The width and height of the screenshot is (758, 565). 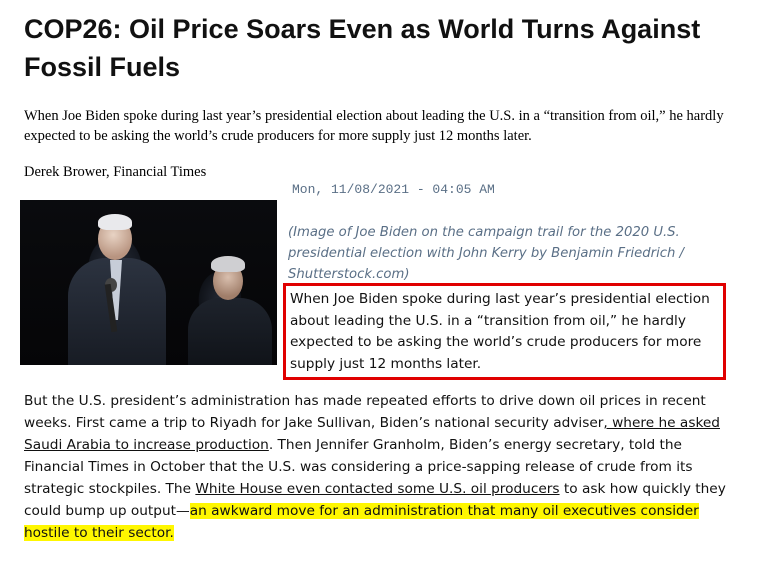 I want to click on photo-figure-listener, so click(x=230, y=331).